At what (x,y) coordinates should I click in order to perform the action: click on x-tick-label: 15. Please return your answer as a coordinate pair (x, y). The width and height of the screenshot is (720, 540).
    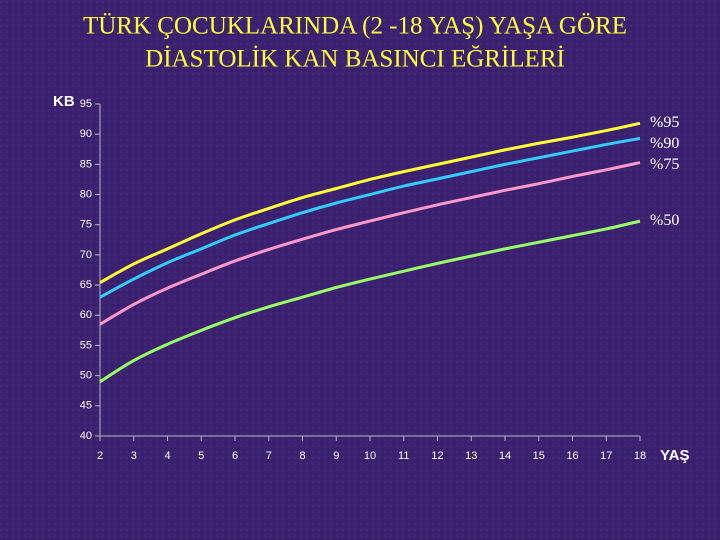
    Looking at the image, I should click on (539, 456).